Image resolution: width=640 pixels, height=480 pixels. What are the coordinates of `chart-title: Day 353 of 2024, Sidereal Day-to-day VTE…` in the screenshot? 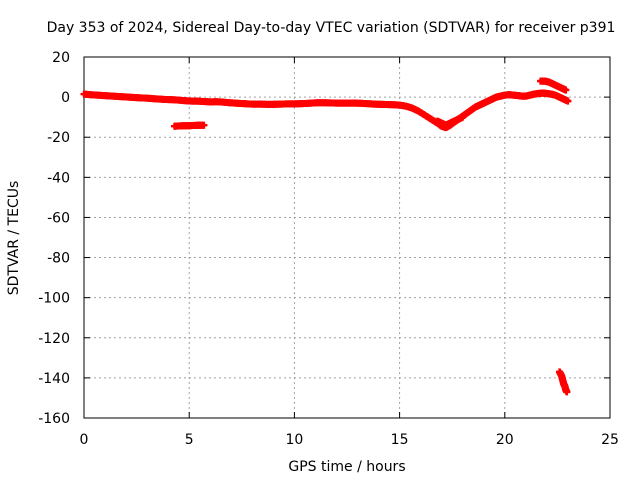 It's located at (331, 28).